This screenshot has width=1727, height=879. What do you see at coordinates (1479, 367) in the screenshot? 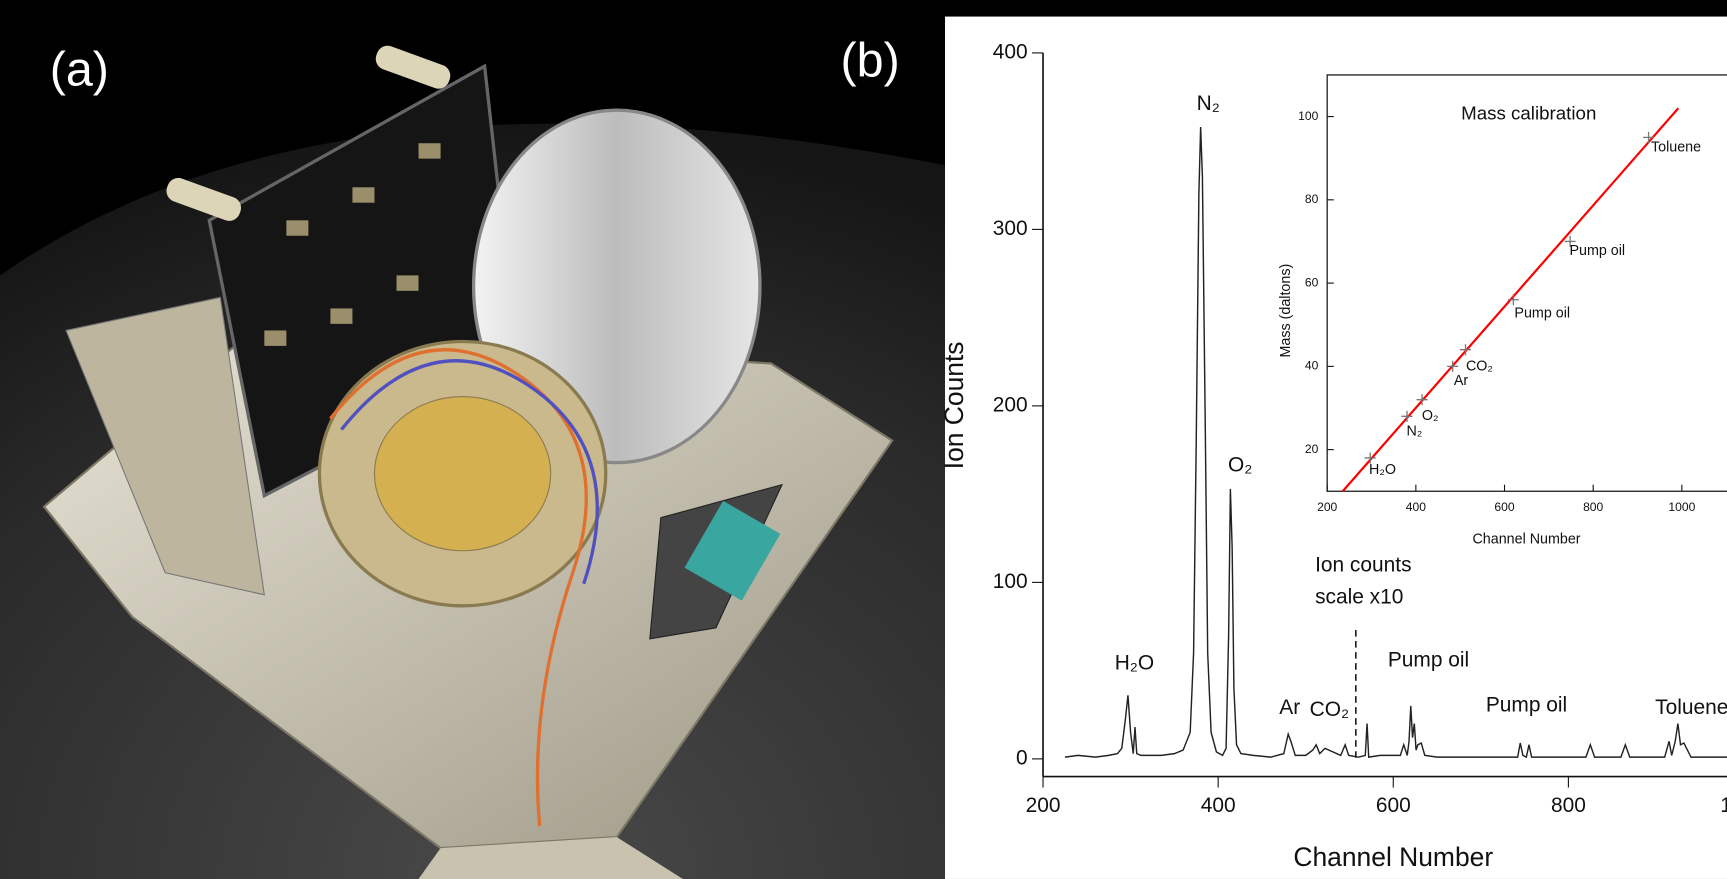
I see `point-label: CO₂` at bounding box center [1479, 367].